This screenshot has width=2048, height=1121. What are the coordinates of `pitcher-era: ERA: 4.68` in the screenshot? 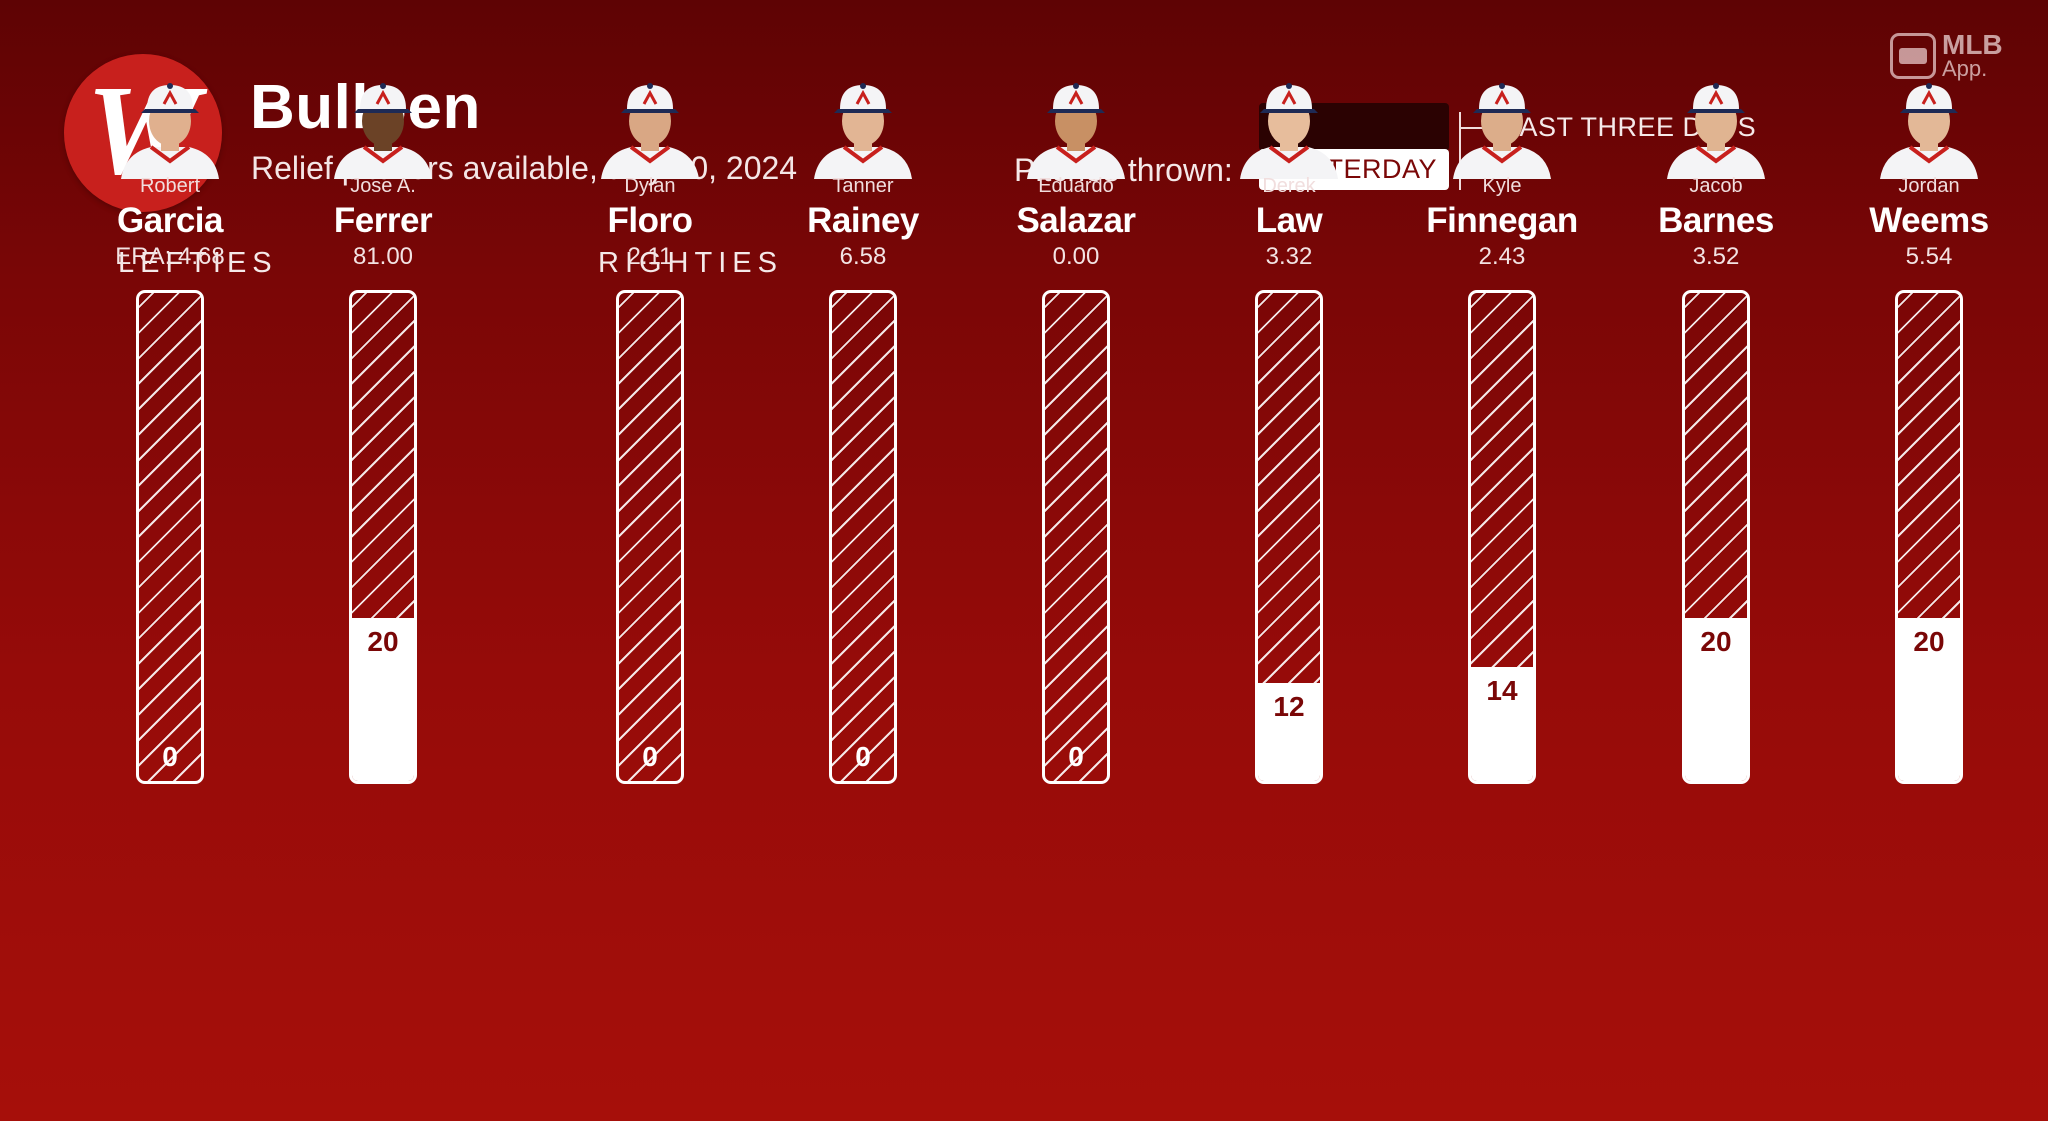 It's located at (170, 256).